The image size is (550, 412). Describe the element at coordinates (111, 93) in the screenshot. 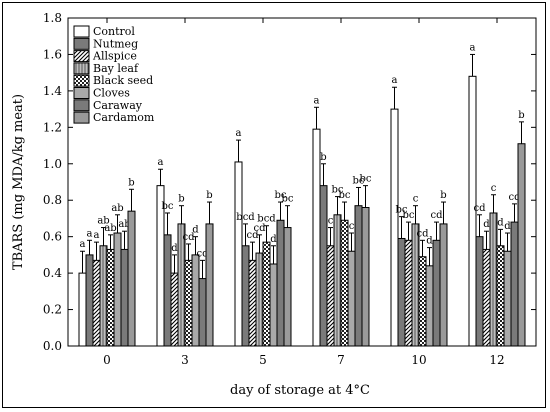

I see `legend-label: Cloves` at that location.